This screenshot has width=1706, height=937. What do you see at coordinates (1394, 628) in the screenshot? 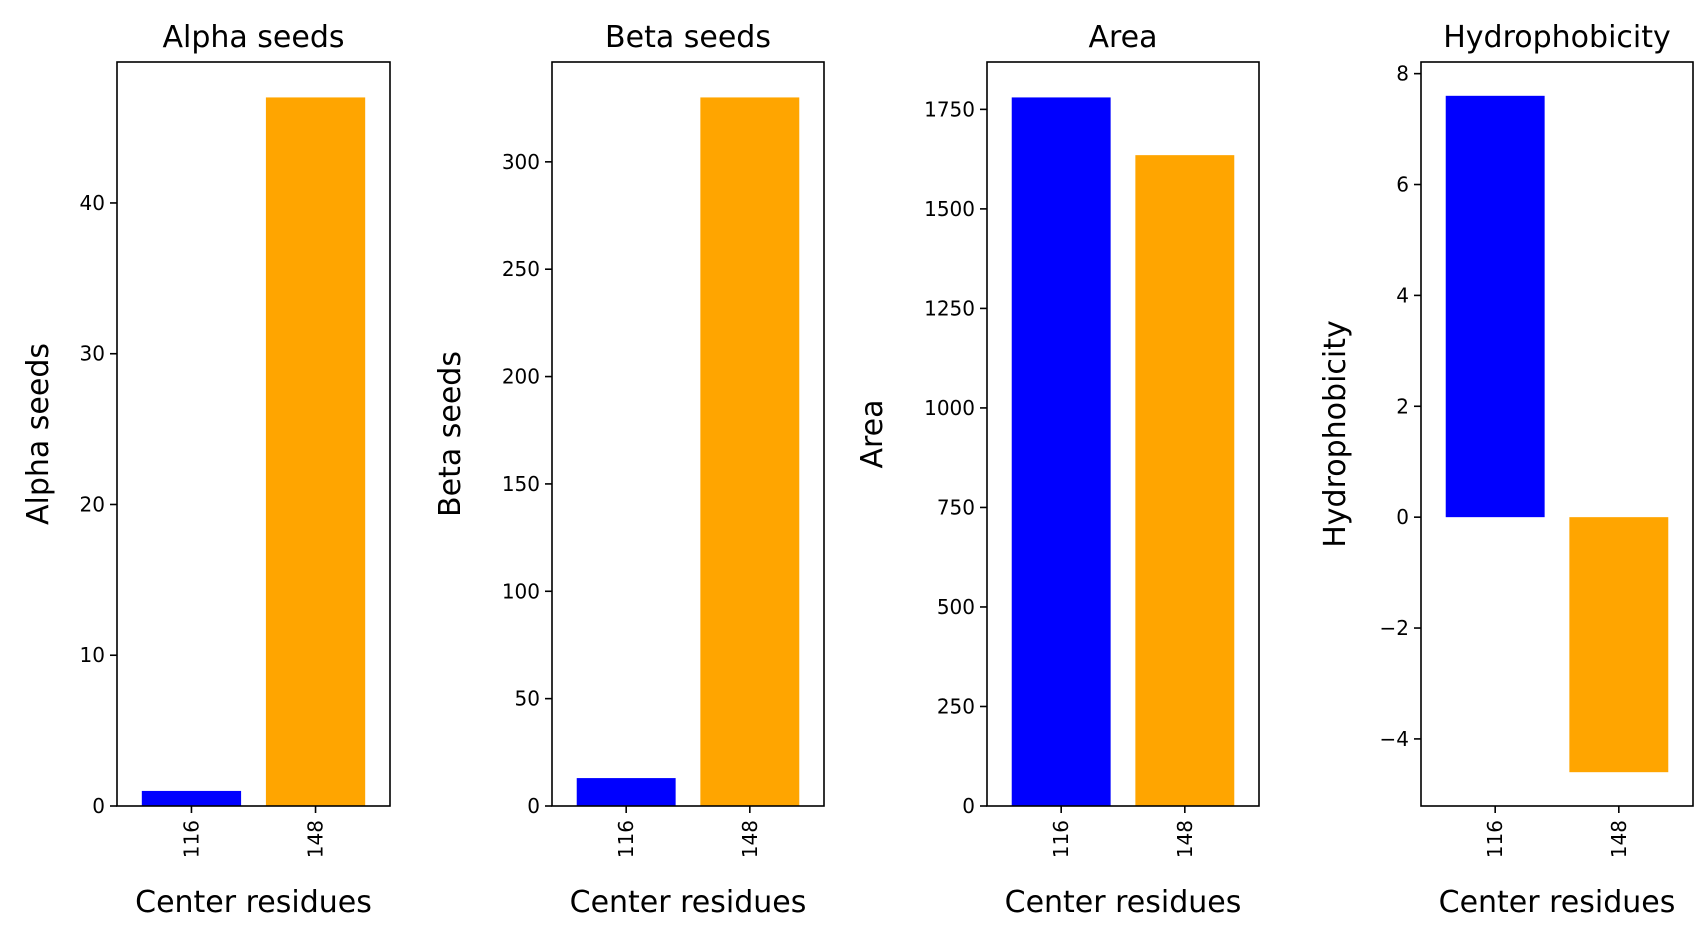
I see `y-tick-label: −2` at bounding box center [1394, 628].